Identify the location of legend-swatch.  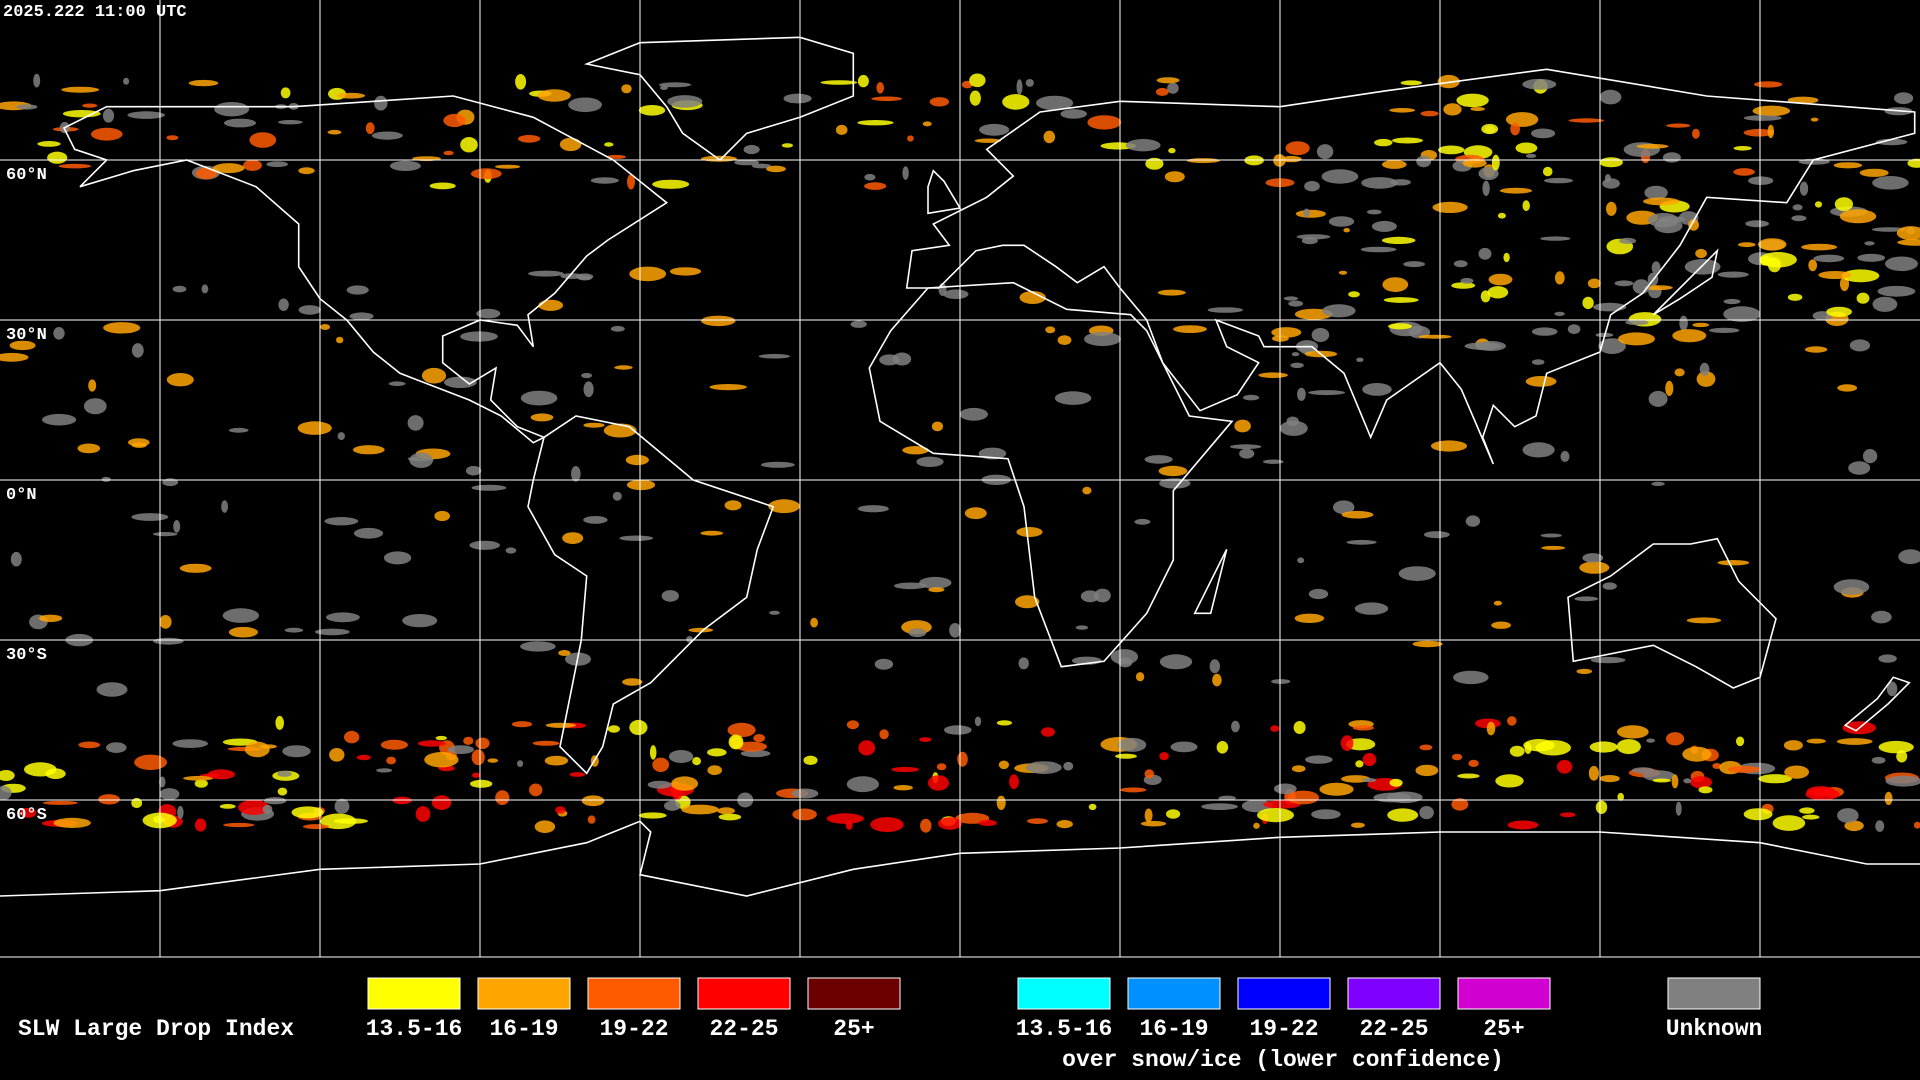
(1504, 993).